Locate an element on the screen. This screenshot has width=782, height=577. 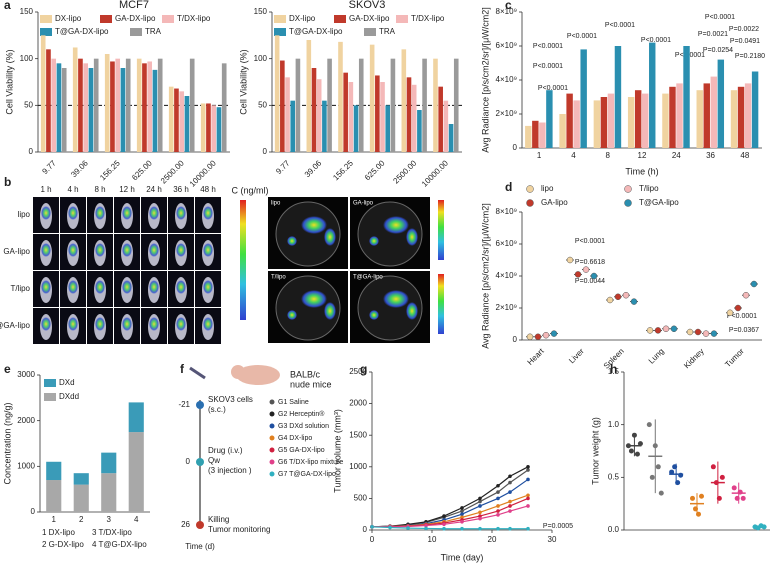
annotation: P<0.0001 is located at coordinates (656, 40).